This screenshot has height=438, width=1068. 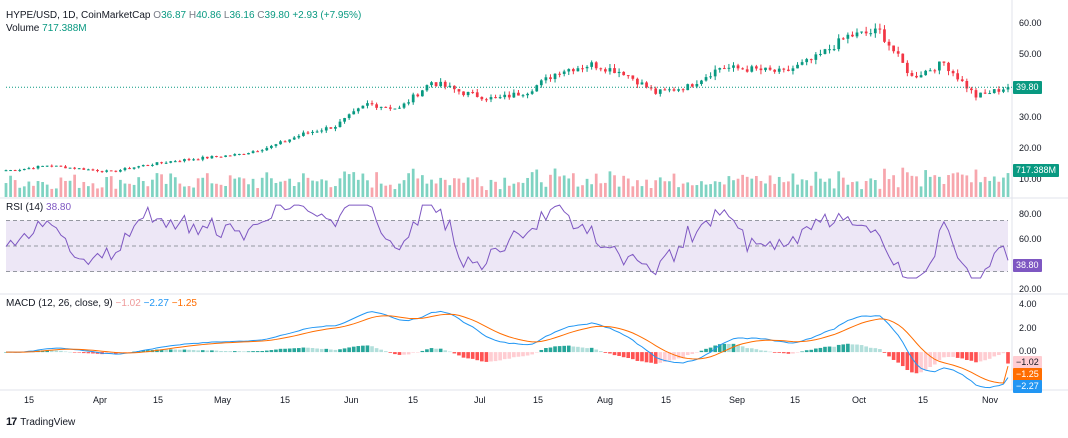 What do you see at coordinates (351, 400) in the screenshot?
I see `time-tick: Jun` at bounding box center [351, 400].